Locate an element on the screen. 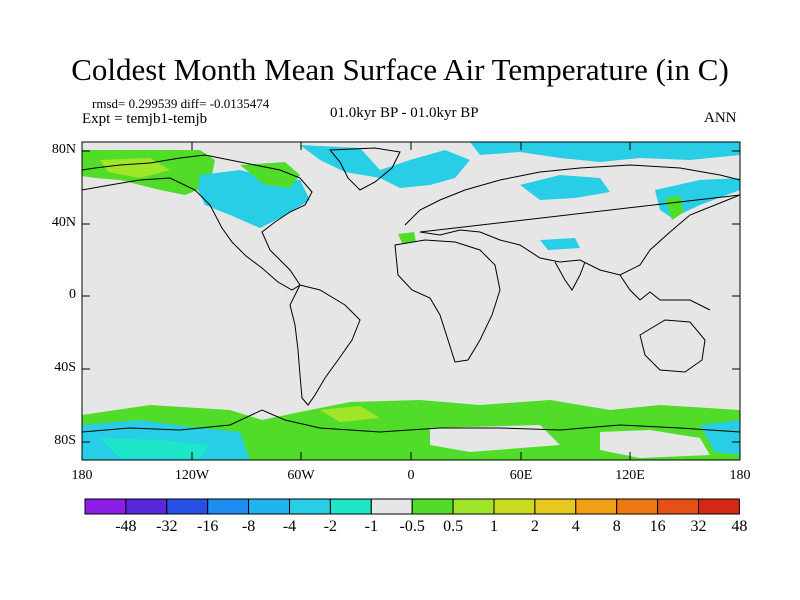  anomaly-antarctica-light-e is located at coordinates (655, 444).